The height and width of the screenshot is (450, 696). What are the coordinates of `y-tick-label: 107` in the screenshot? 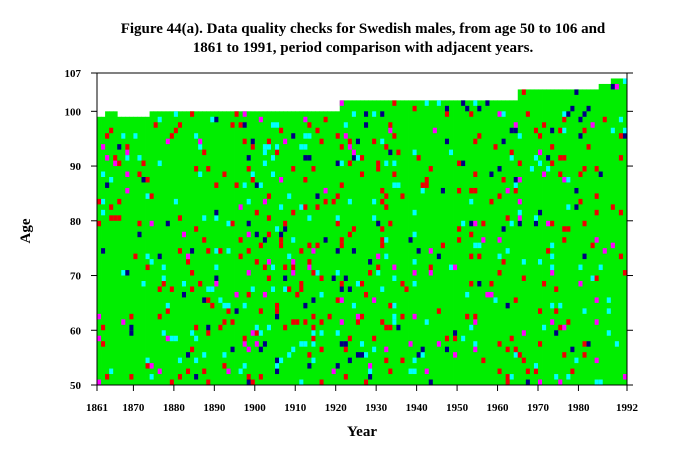 It's located at (73, 74).